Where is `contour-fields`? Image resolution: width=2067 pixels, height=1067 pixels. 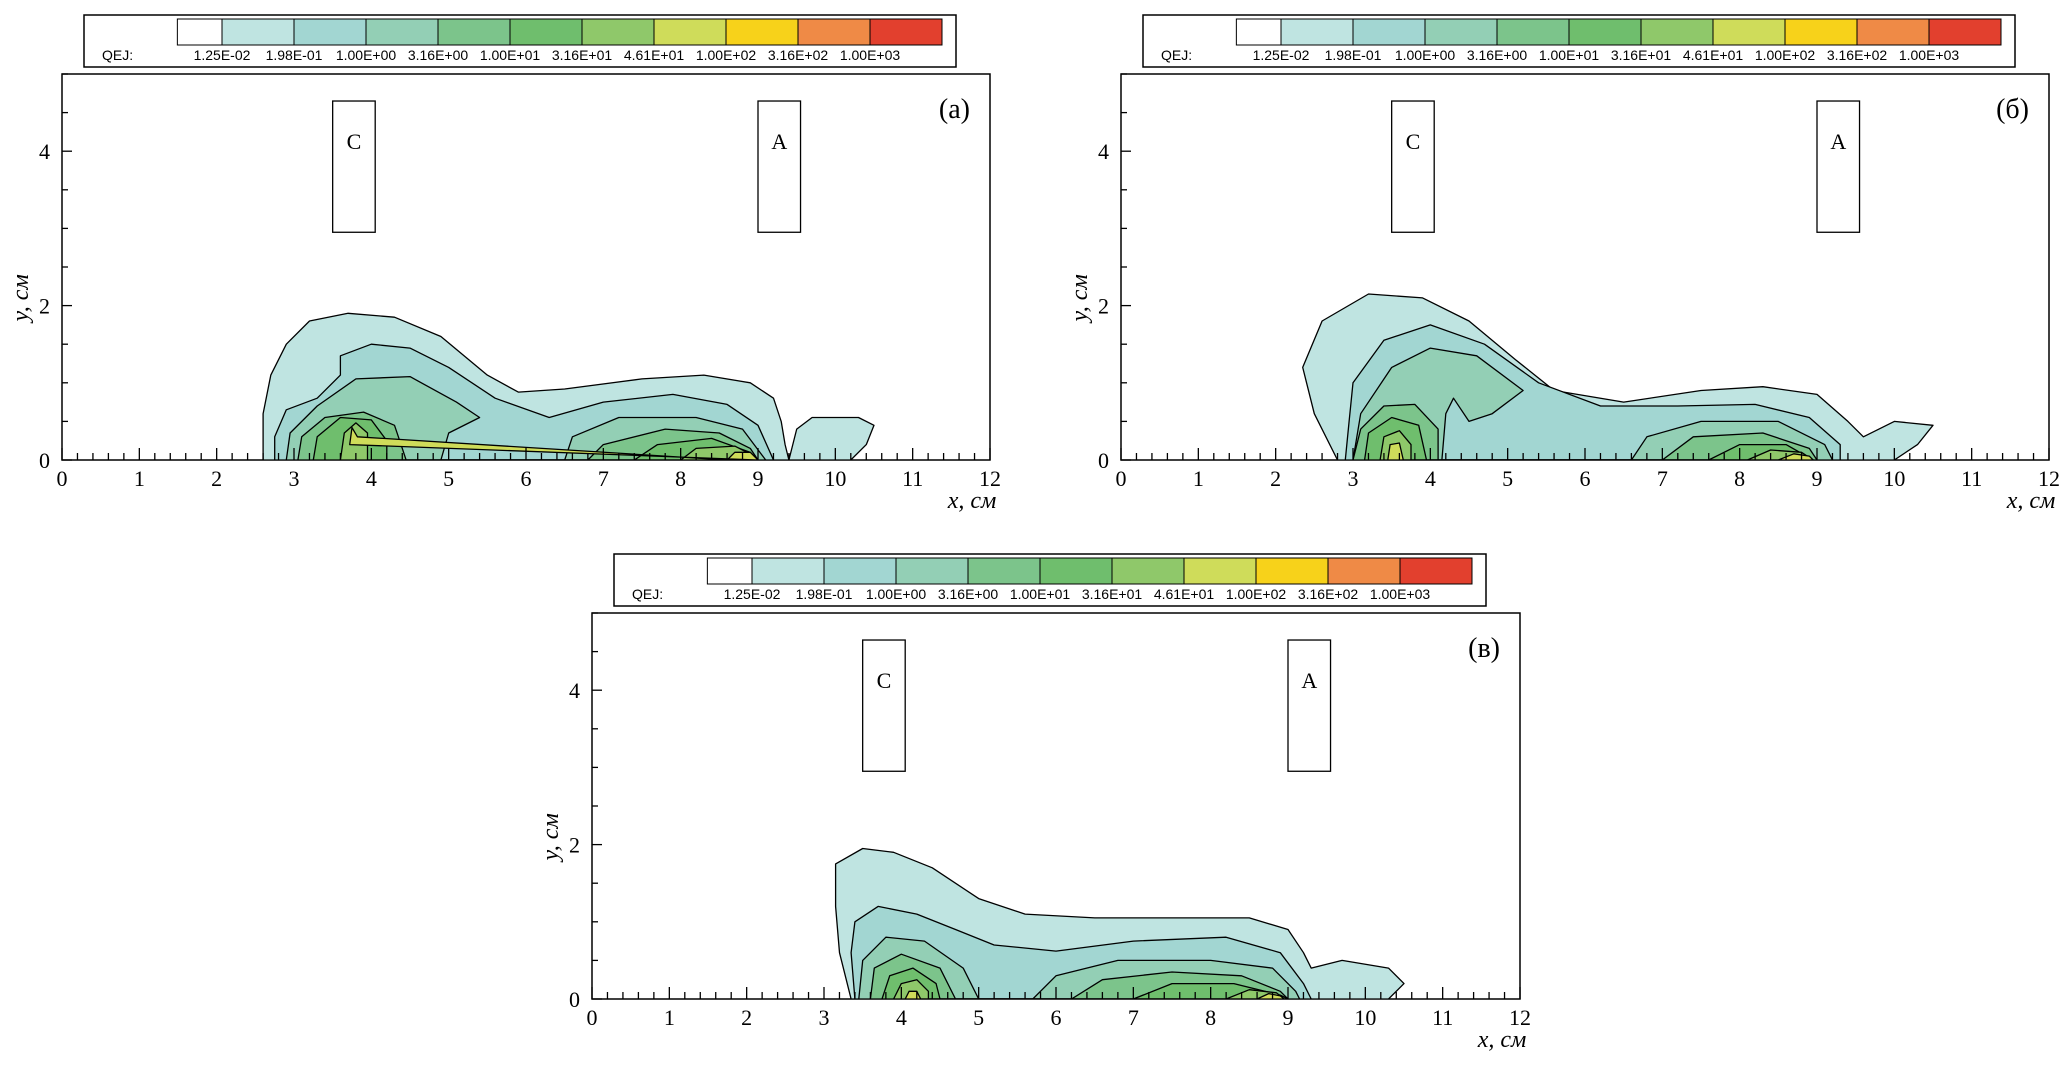 contour-fields is located at coordinates (1618, 376).